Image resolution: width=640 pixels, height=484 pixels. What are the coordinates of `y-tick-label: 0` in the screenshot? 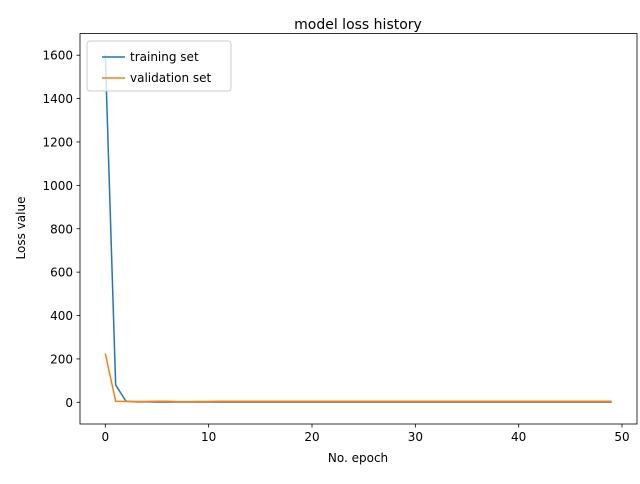 It's located at (69, 403).